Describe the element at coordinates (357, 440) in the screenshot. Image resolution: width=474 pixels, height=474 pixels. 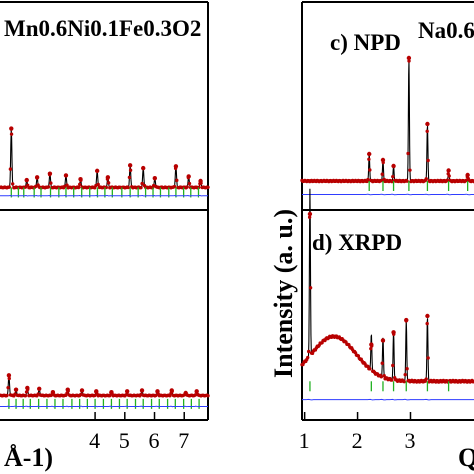
I see `panel-3-xtick-label: 2` at that location.